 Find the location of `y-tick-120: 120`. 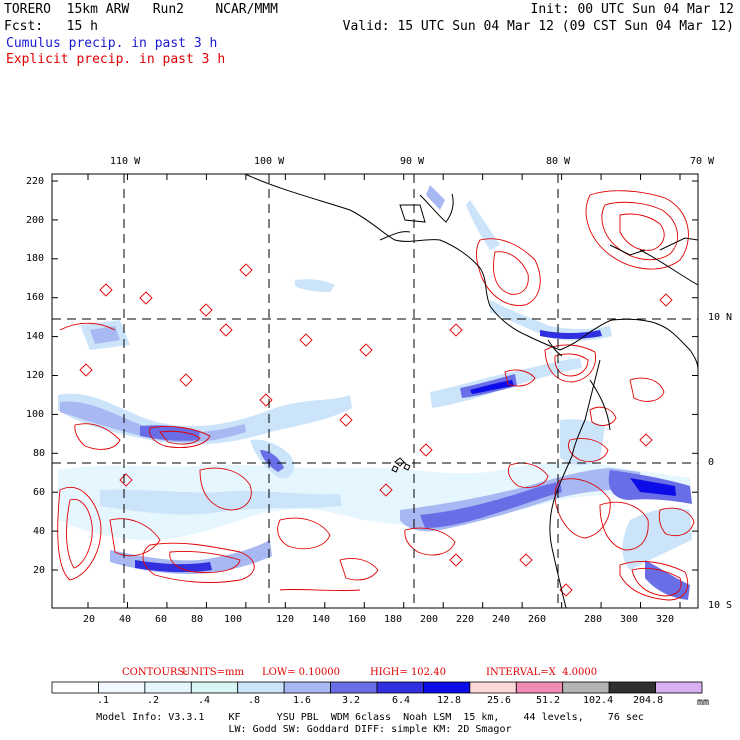

y-tick-120: 120 is located at coordinates (35, 375).